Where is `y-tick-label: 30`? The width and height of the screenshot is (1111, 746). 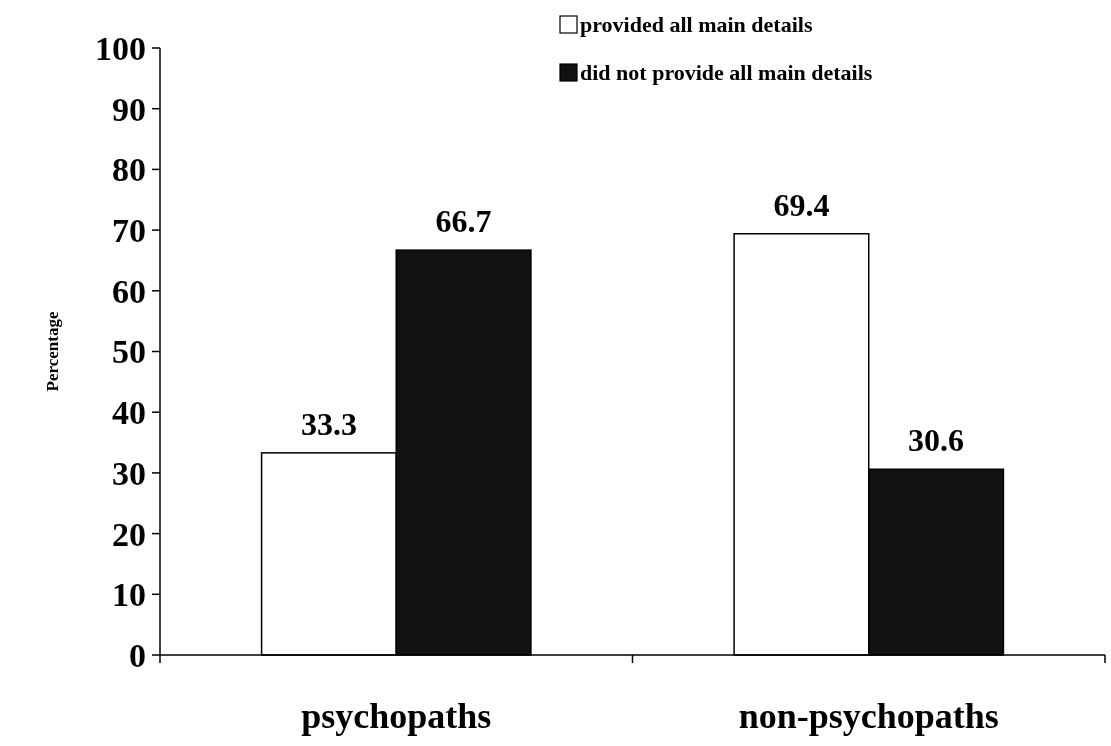
y-tick-label: 30 is located at coordinates (129, 473).